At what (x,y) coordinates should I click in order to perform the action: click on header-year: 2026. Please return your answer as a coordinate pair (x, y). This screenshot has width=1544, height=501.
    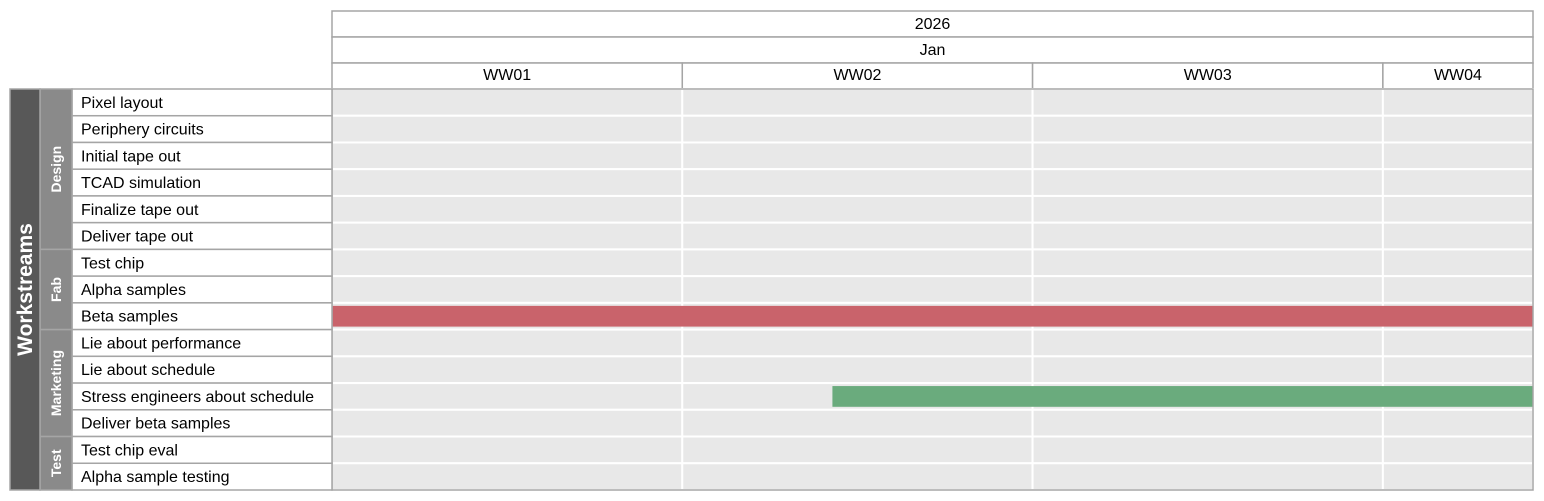
    Looking at the image, I should click on (933, 24).